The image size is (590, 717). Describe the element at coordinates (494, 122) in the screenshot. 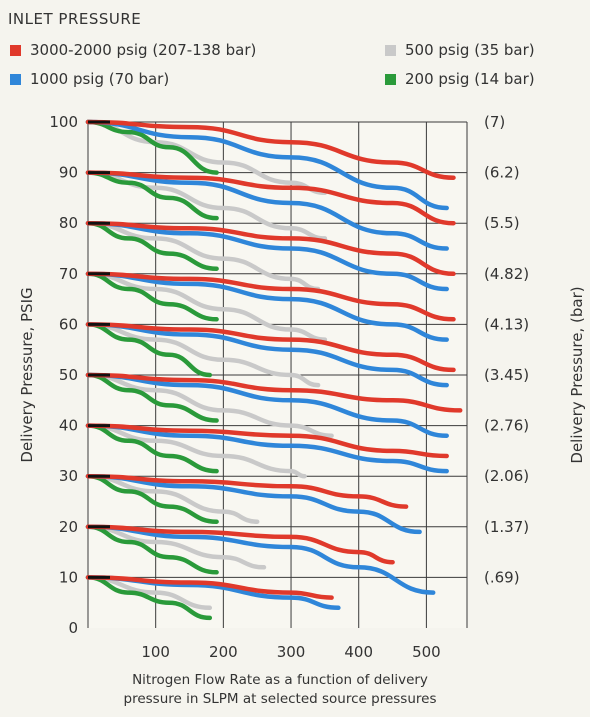

I see `y-right-tick-label: (7)` at that location.